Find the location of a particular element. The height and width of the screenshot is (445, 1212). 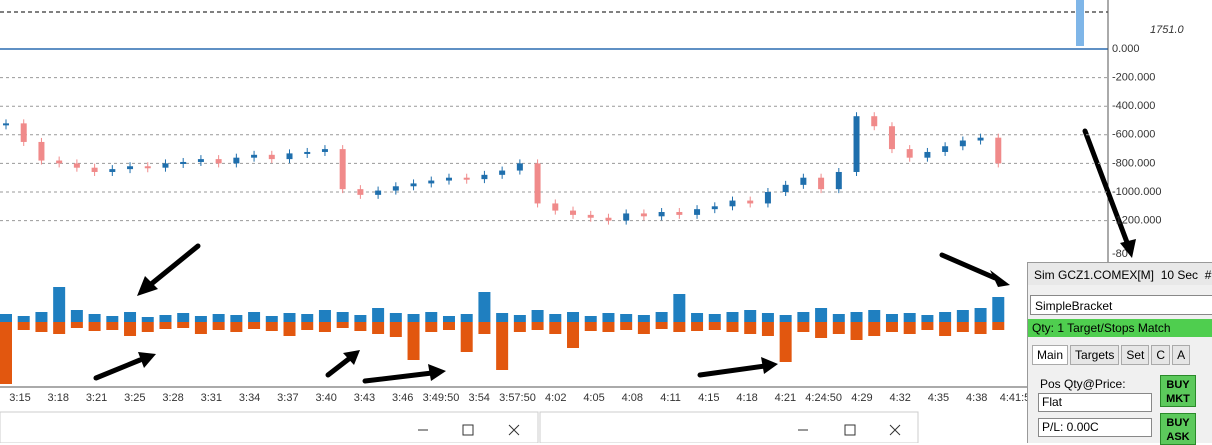

price-tick-label: -1000.000 is located at coordinates (1137, 192).